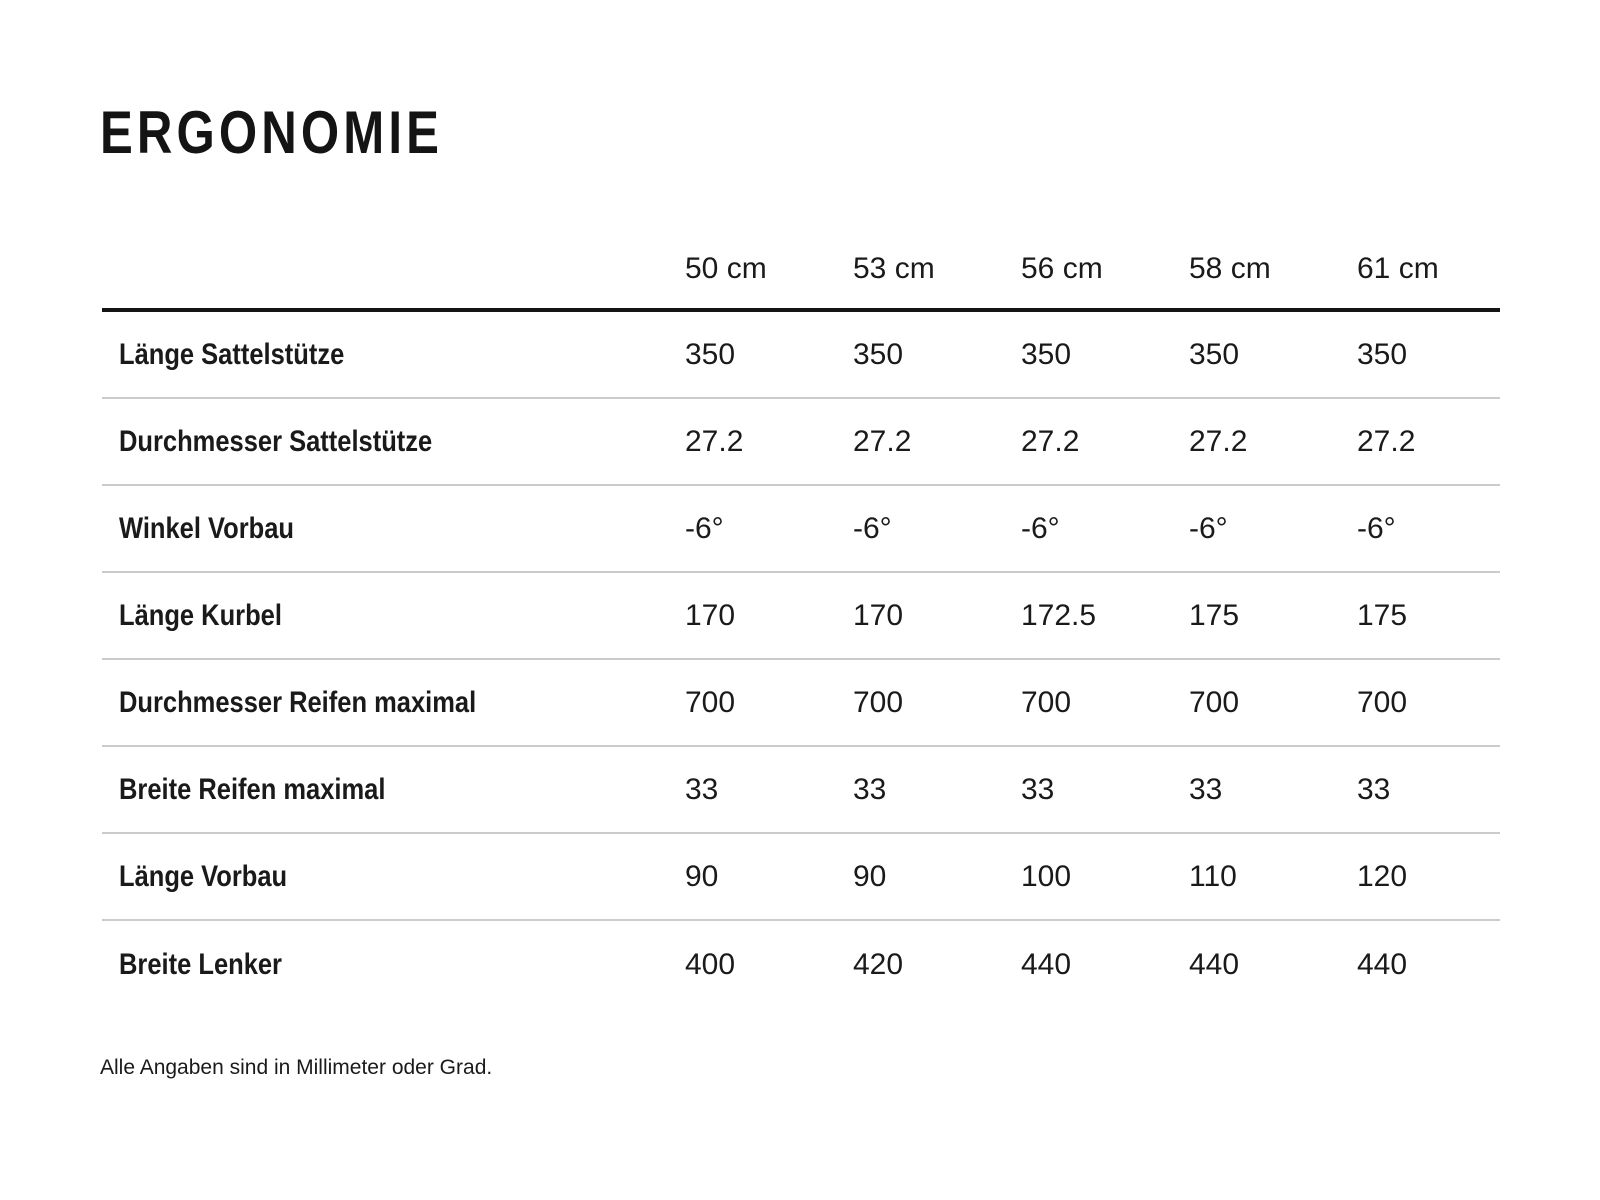 The width and height of the screenshot is (1600, 1200). Describe the element at coordinates (710, 964) in the screenshot. I see `table-cell: 400` at that location.